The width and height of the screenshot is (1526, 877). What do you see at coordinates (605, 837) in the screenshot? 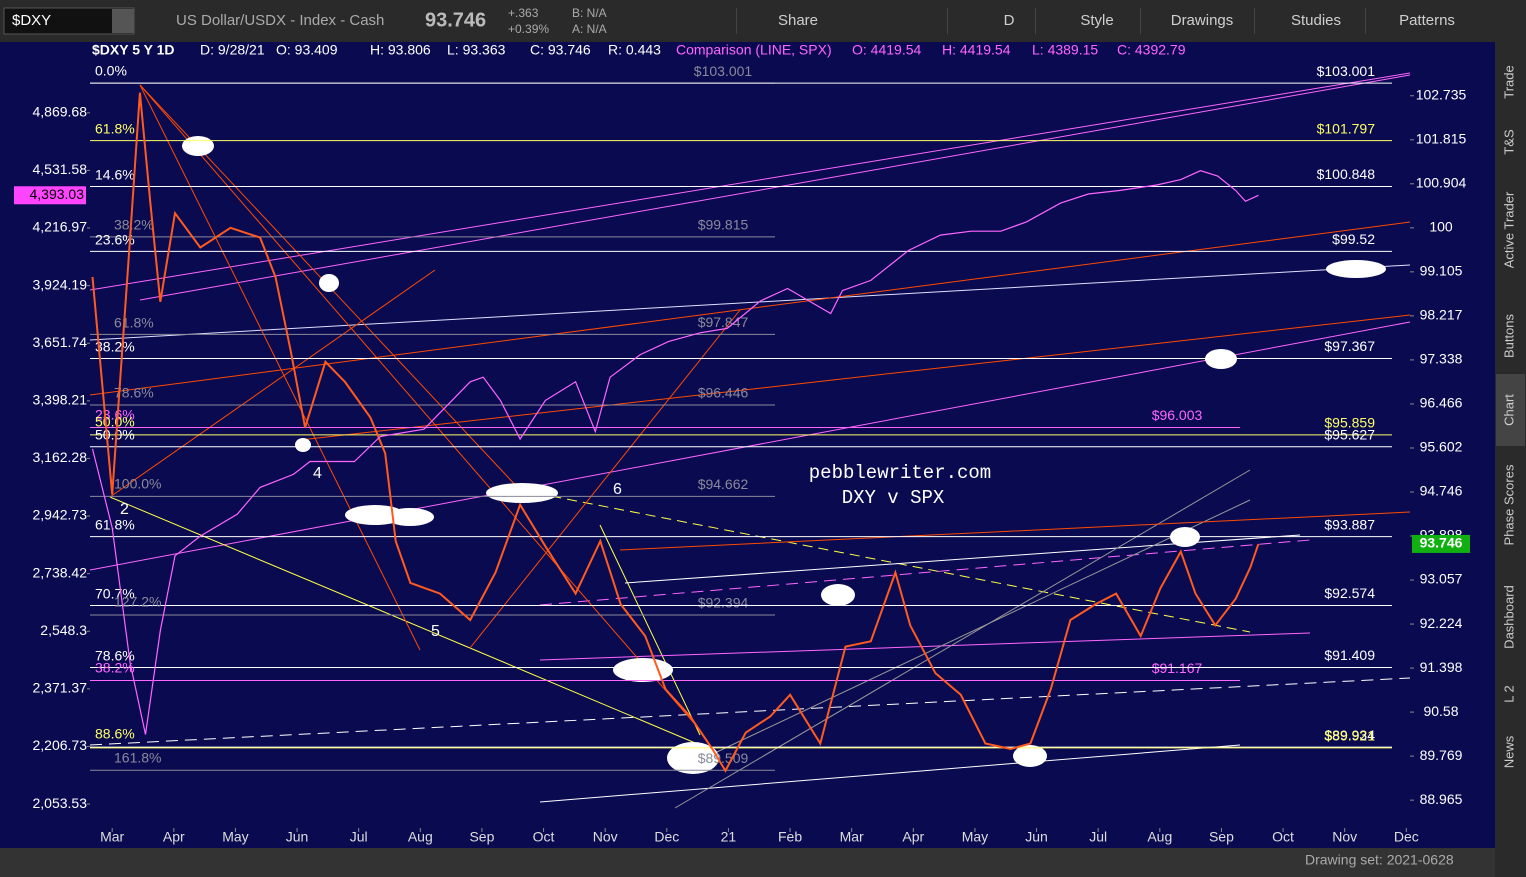
I see `x-tick-label: Nov` at bounding box center [605, 837].